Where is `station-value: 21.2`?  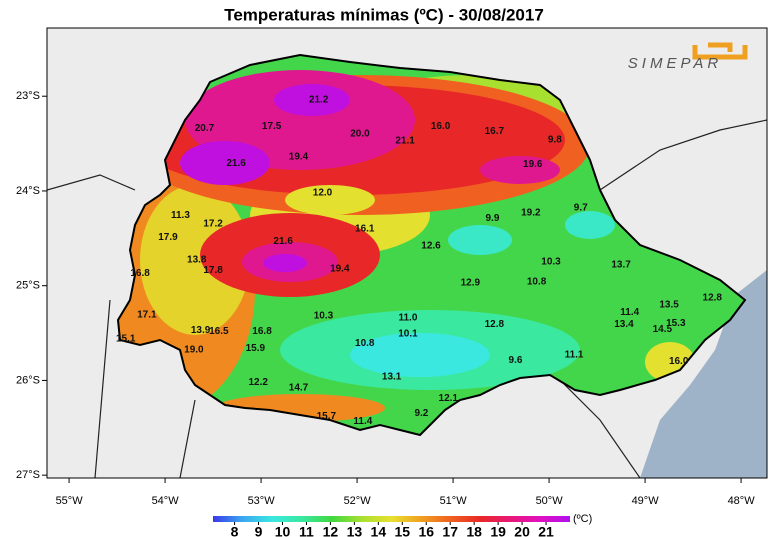 station-value: 21.2 is located at coordinates (319, 100).